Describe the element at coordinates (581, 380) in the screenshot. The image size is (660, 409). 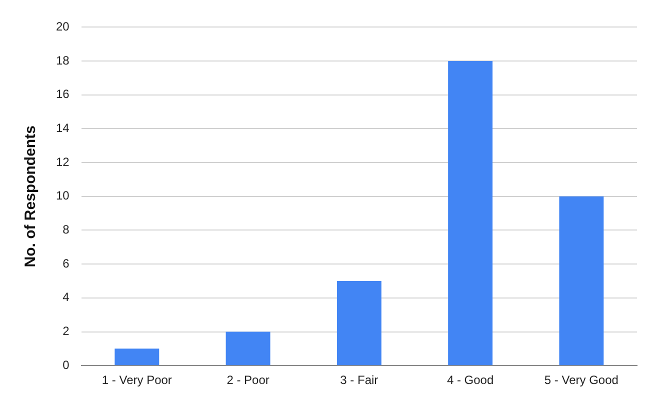
I see `x-tick-label: 5 - Very Good` at that location.